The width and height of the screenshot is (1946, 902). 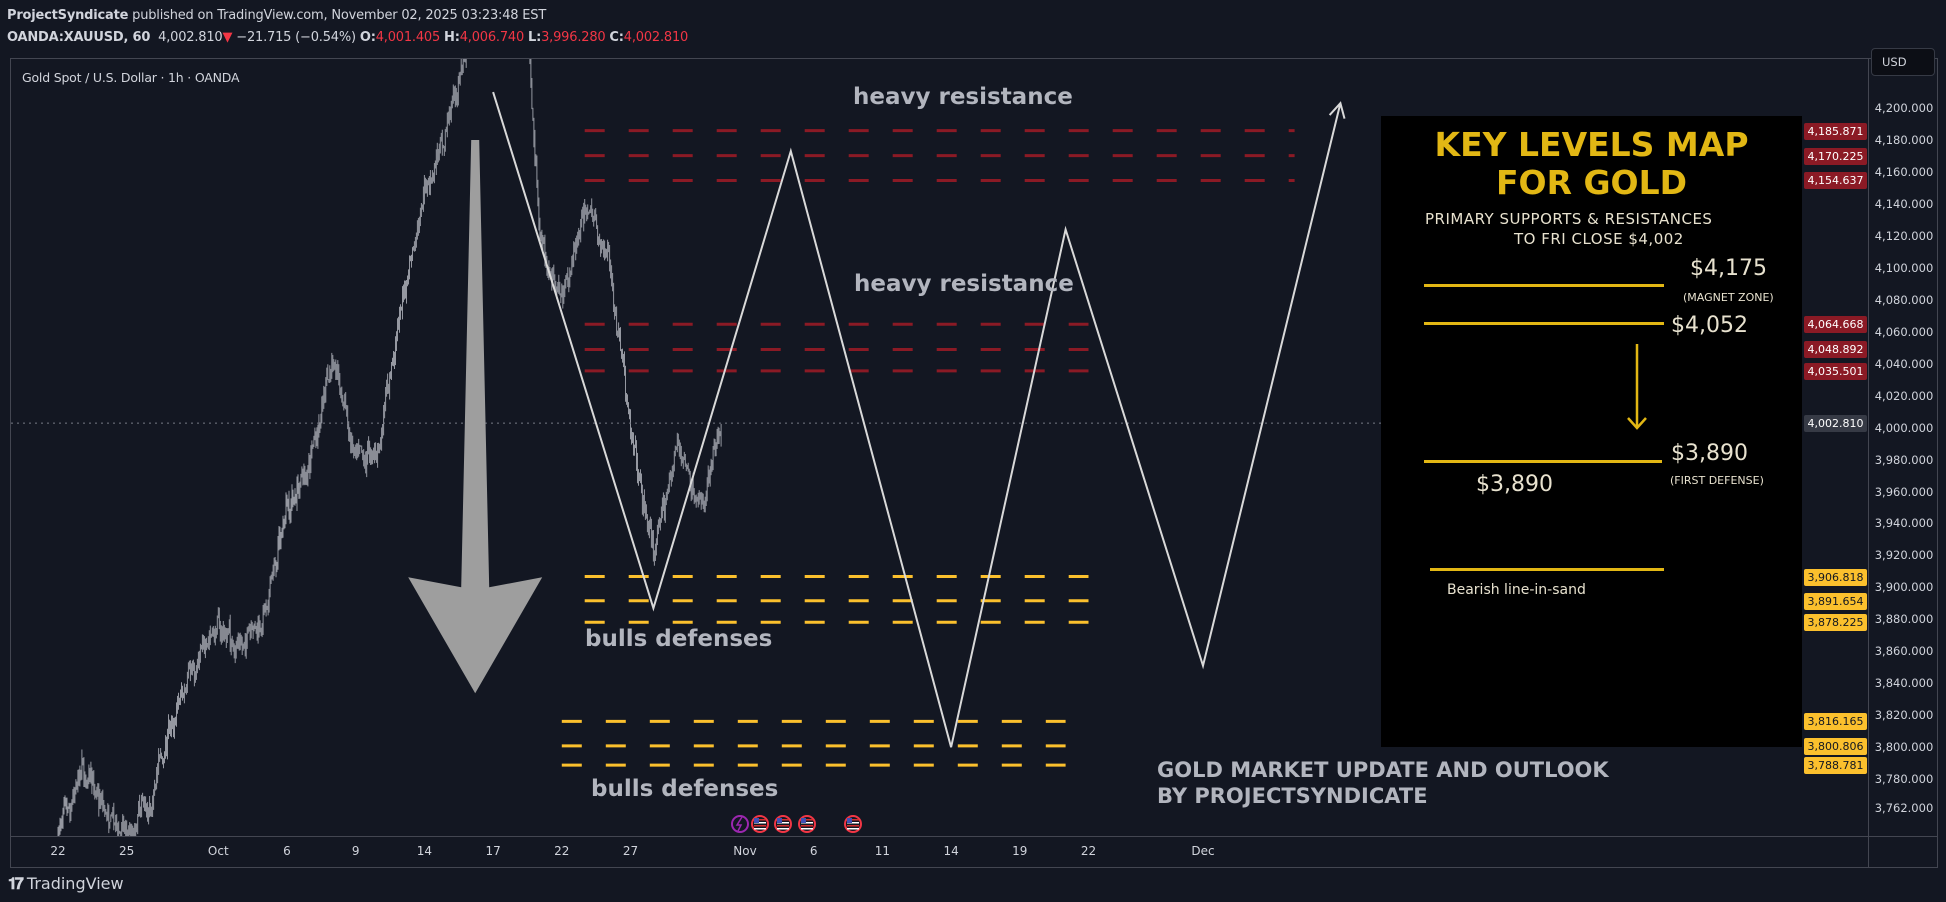 What do you see at coordinates (355, 851) in the screenshot?
I see `time-tick: 9` at bounding box center [355, 851].